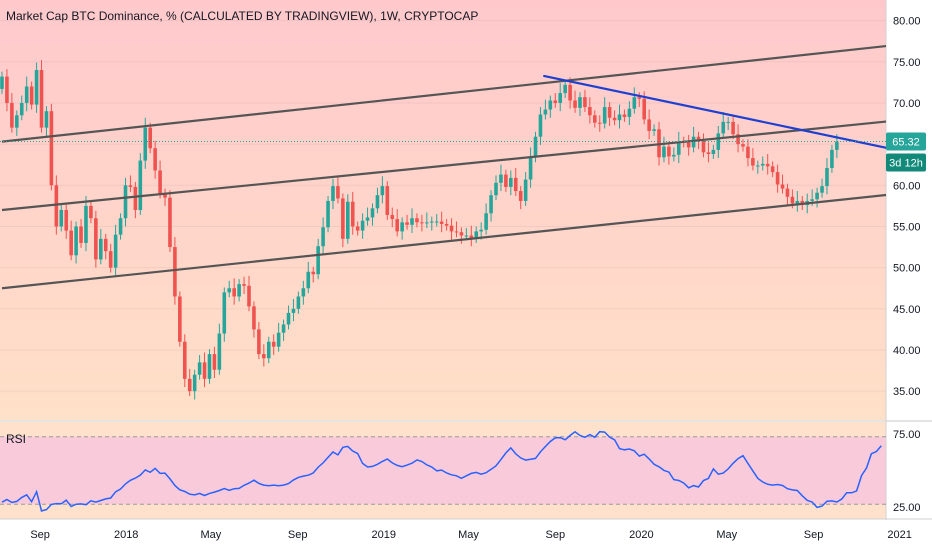 The width and height of the screenshot is (932, 550). What do you see at coordinates (906, 141) in the screenshot?
I see `last-price-badge: 65.32` at bounding box center [906, 141].